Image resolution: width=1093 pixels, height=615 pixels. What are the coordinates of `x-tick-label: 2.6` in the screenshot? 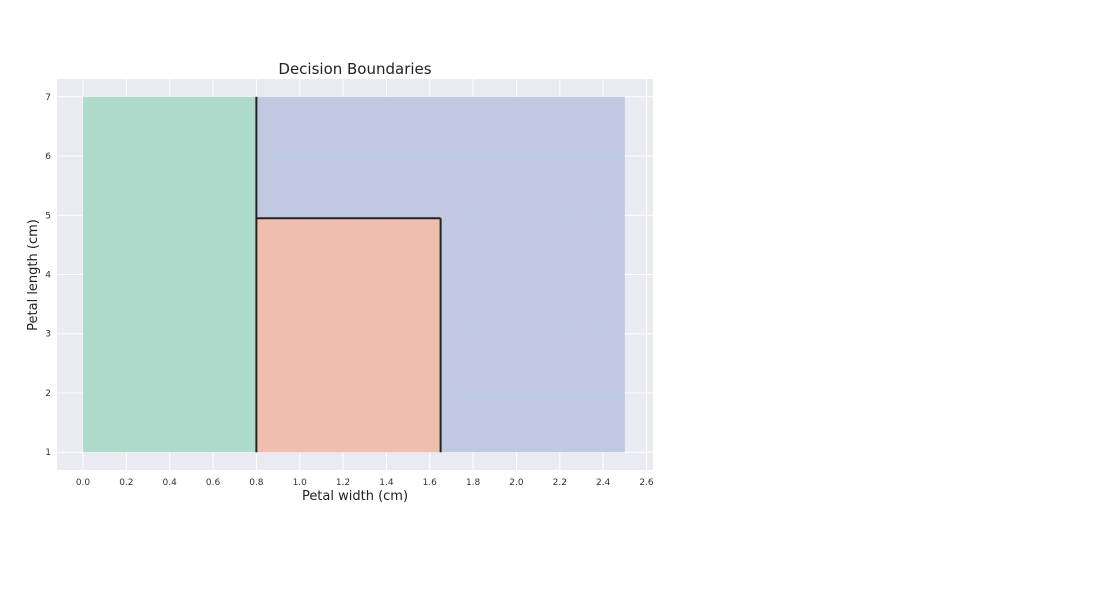 It's located at (646, 483).